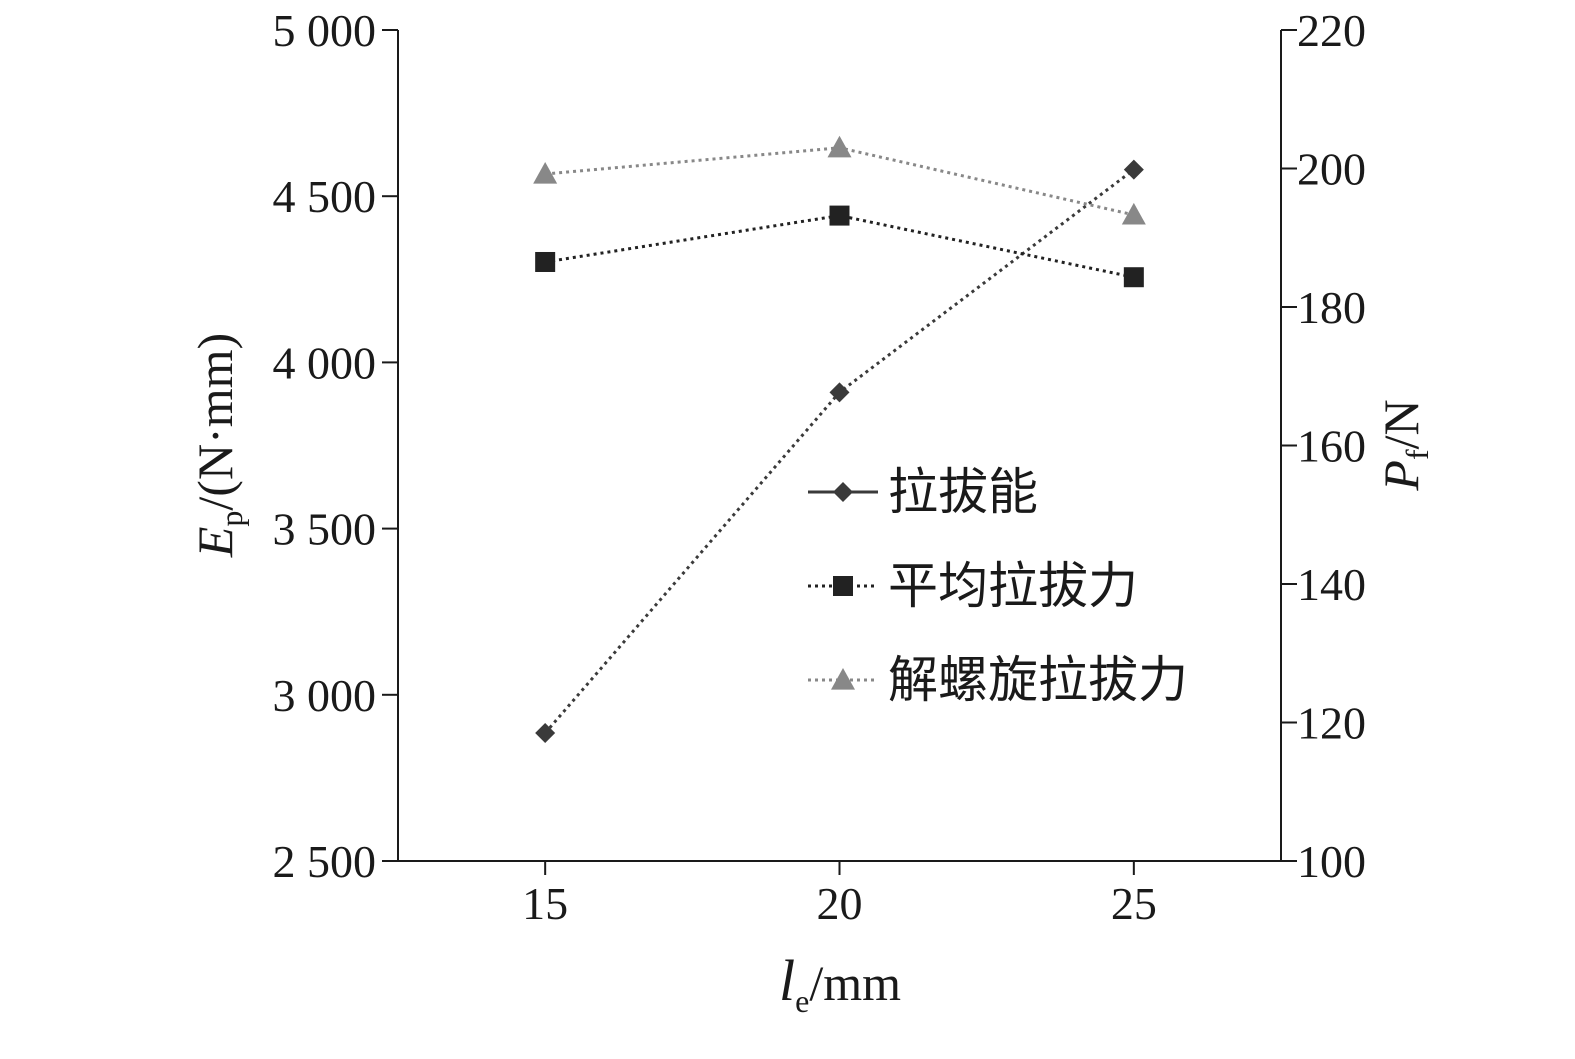  What do you see at coordinates (325, 196) in the screenshot?
I see `left-tick-label: 4 500` at bounding box center [325, 196].